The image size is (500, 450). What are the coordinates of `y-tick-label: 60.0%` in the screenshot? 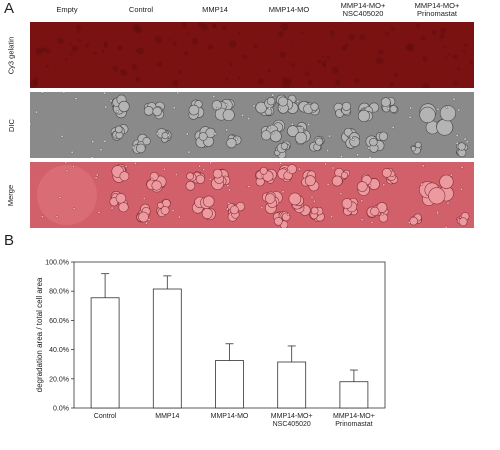 It's located at (59, 321).